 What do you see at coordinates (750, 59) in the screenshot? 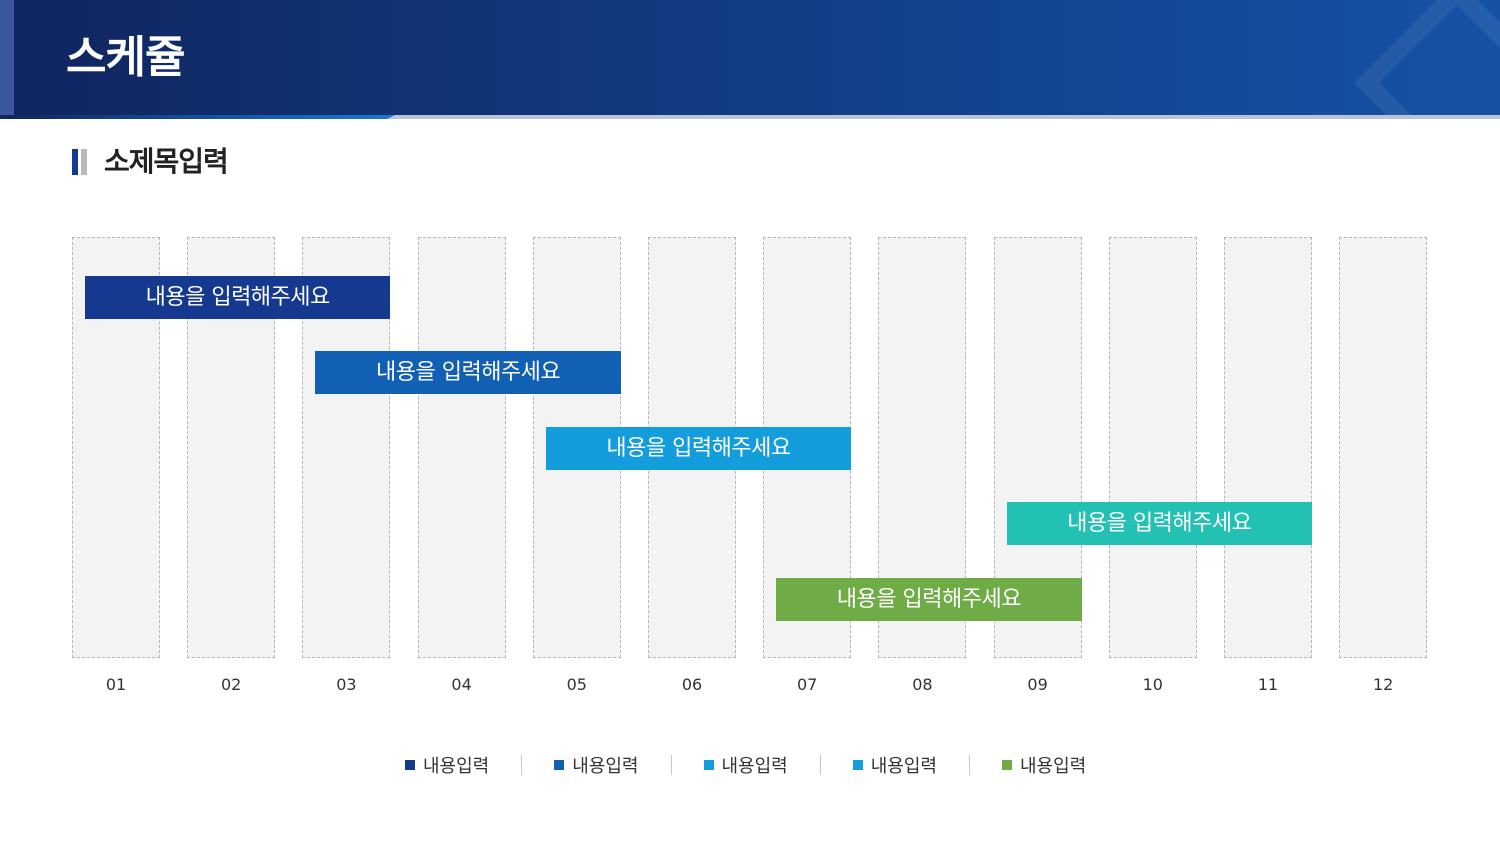
I see `header-banner: 스케쥴` at bounding box center [750, 59].